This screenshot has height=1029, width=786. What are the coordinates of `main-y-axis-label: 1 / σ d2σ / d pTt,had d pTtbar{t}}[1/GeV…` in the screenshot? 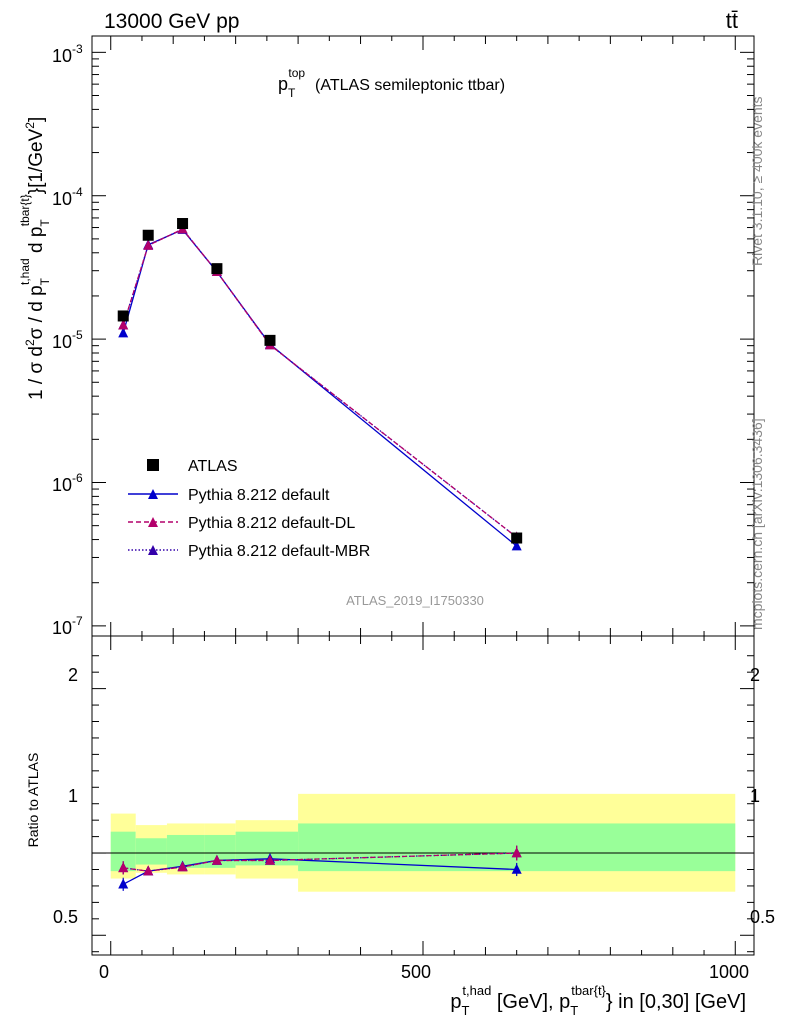 It's located at (35, 258).